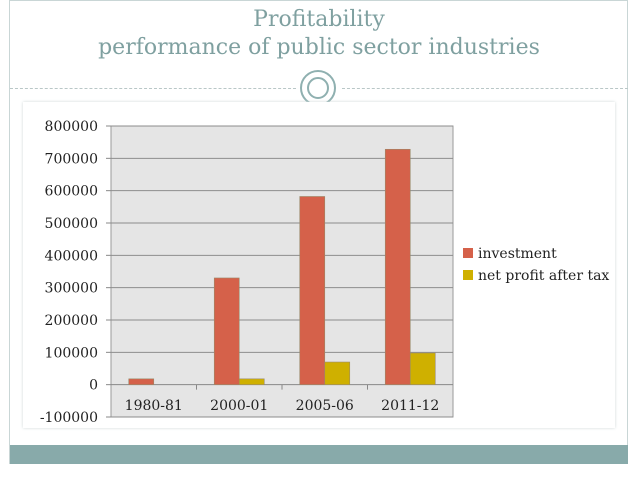  I want to click on footer-bar, so click(319, 454).